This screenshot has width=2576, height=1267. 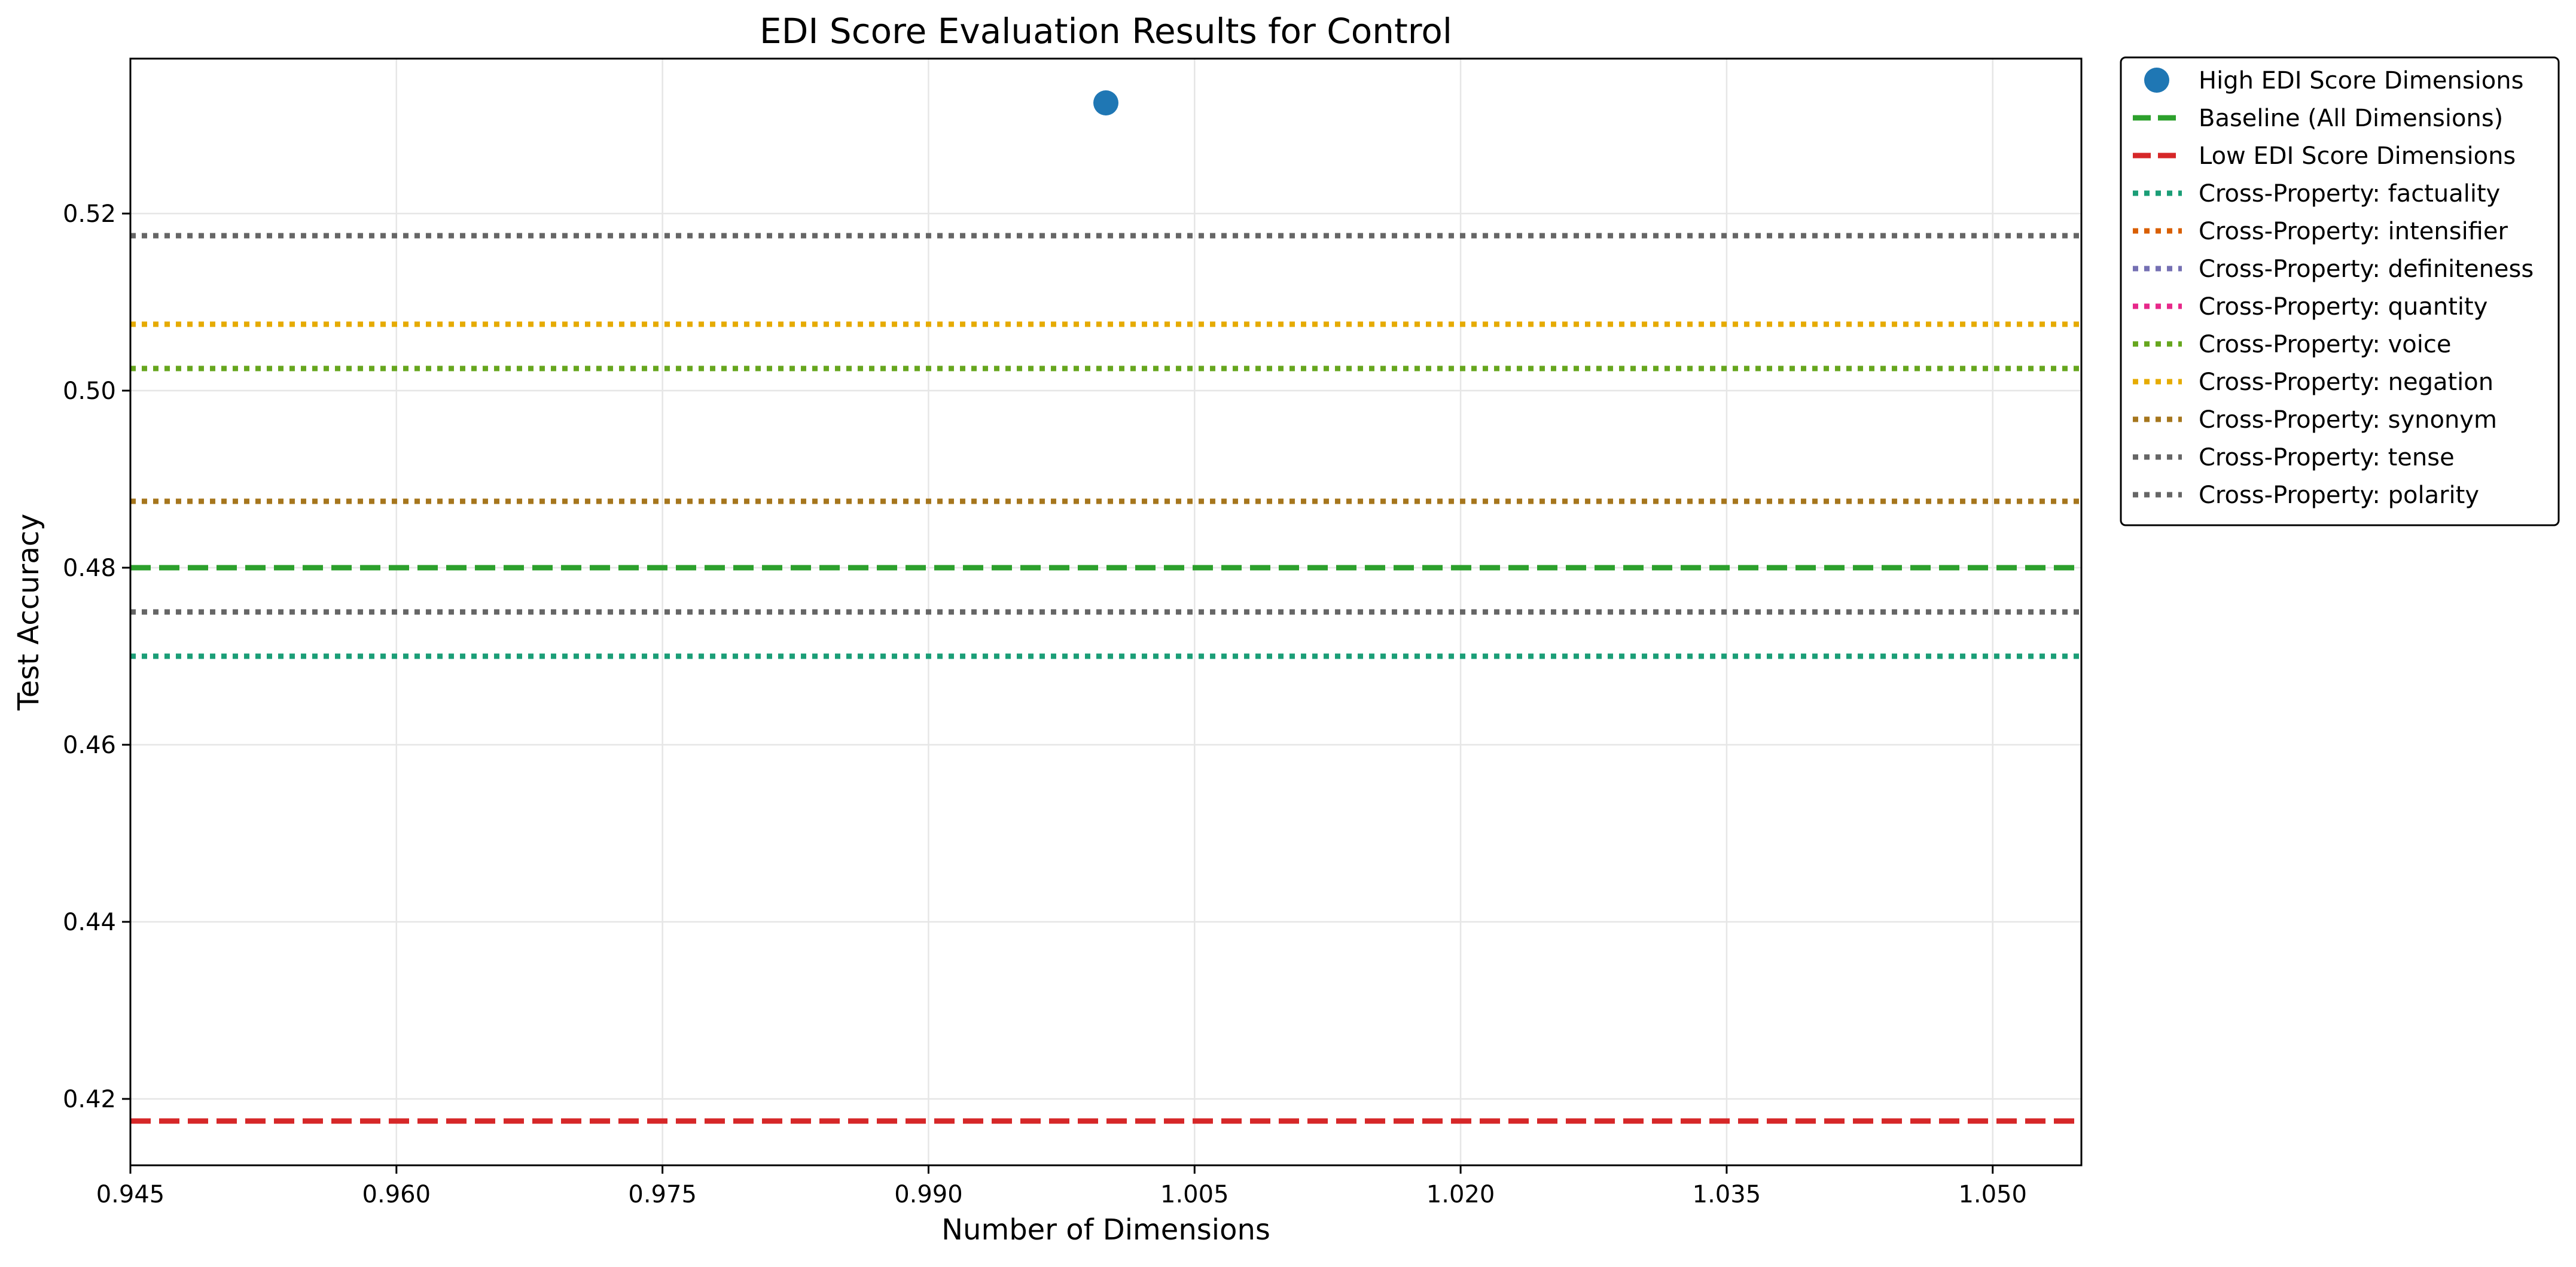 What do you see at coordinates (1106, 31) in the screenshot?
I see `chart-title: EDI Score Evaluation Results for Control` at bounding box center [1106, 31].